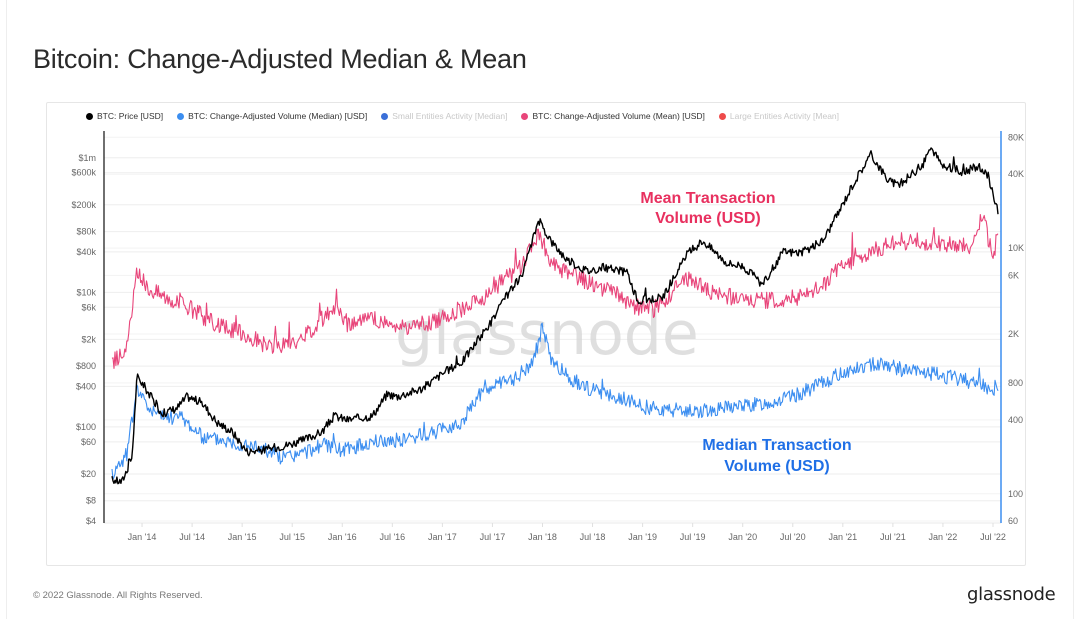 The image size is (1080, 619). Describe the element at coordinates (88, 307) in the screenshot. I see `left-tick-label: $6k` at that location.